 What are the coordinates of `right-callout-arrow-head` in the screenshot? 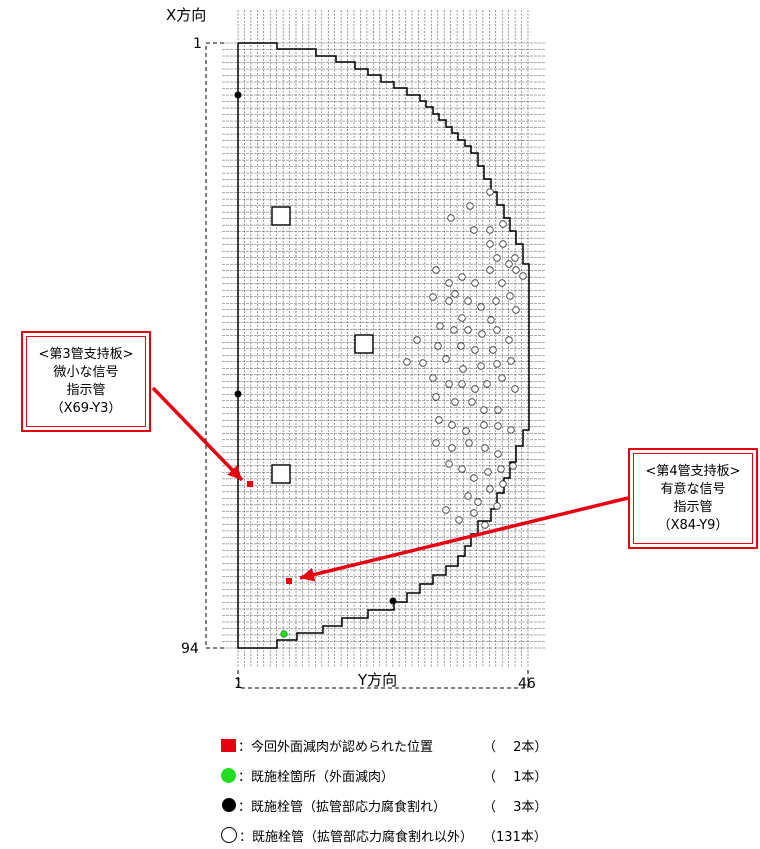 It's located at (308, 574).